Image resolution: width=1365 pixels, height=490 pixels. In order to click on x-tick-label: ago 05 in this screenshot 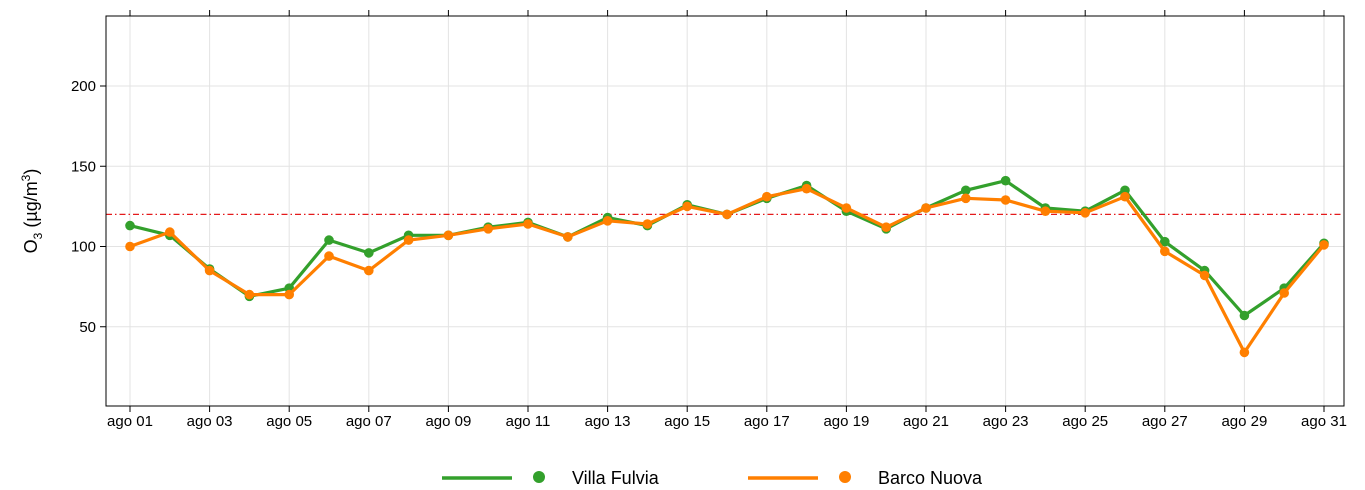, I will do `click(289, 421)`.